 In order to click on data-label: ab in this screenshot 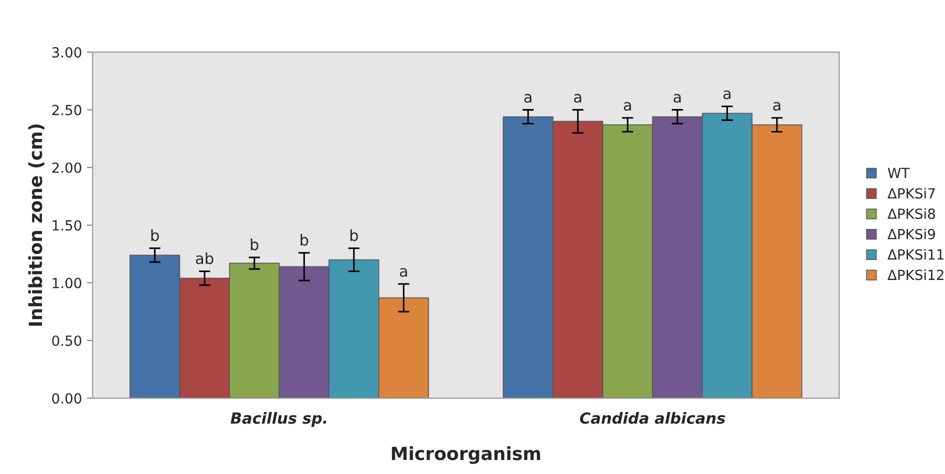, I will do `click(205, 258)`.